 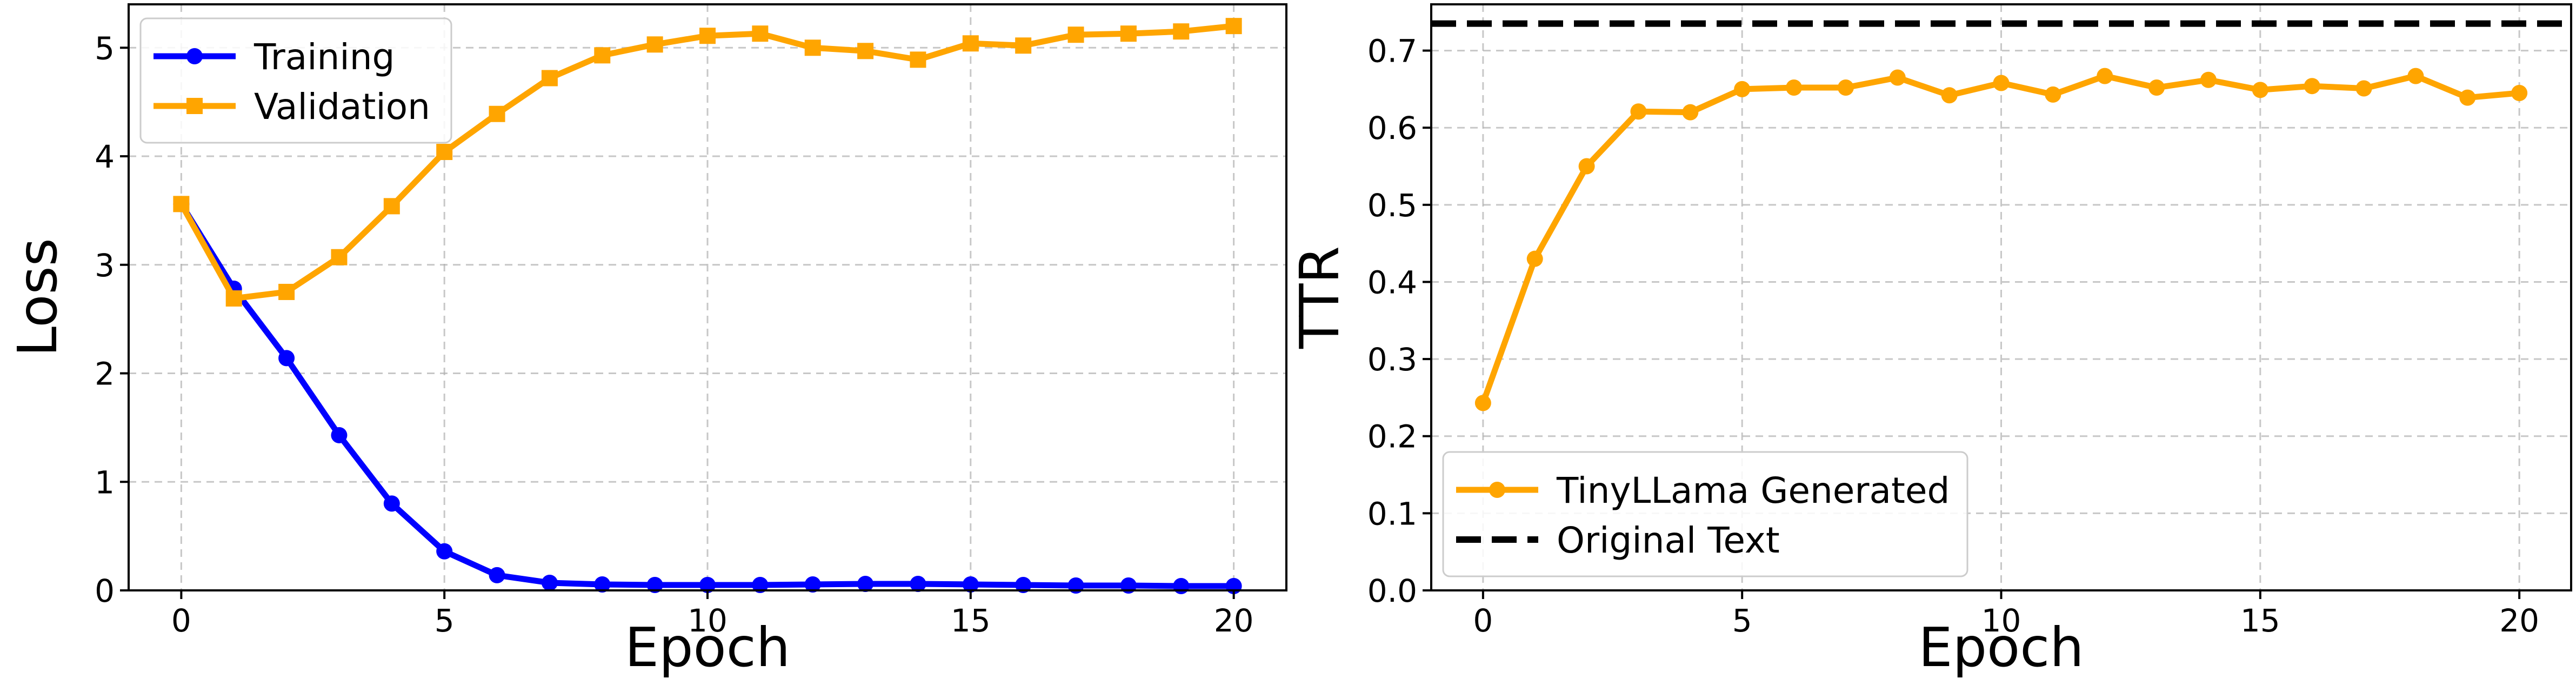 What do you see at coordinates (1392, 205) in the screenshot?
I see `y-tick-label-0-5: 0.5` at bounding box center [1392, 205].